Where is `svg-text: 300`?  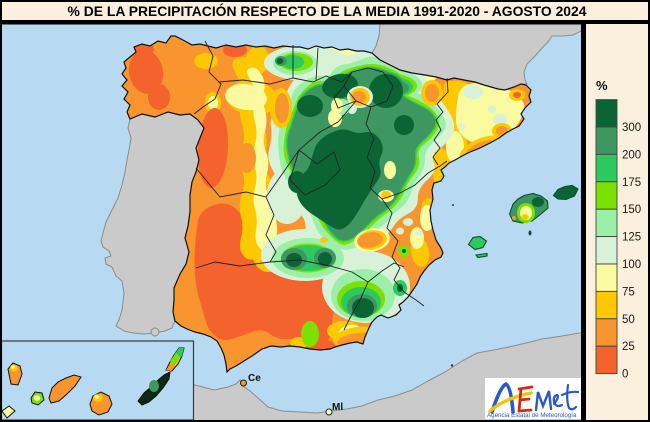
svg-text: 300 is located at coordinates (631, 128).